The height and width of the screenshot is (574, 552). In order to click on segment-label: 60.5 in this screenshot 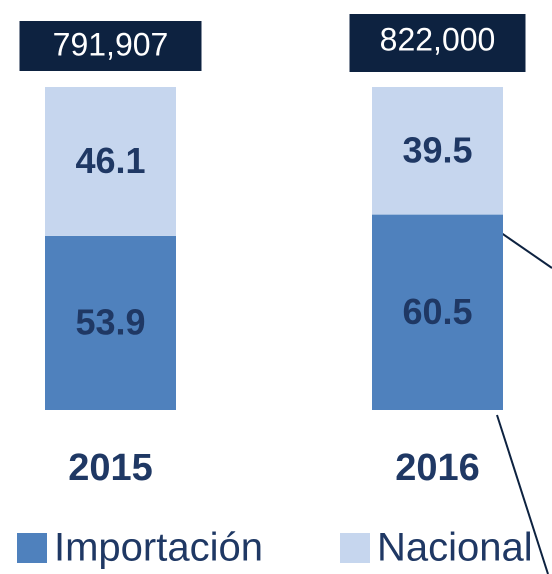, I will do `click(437, 311)`.